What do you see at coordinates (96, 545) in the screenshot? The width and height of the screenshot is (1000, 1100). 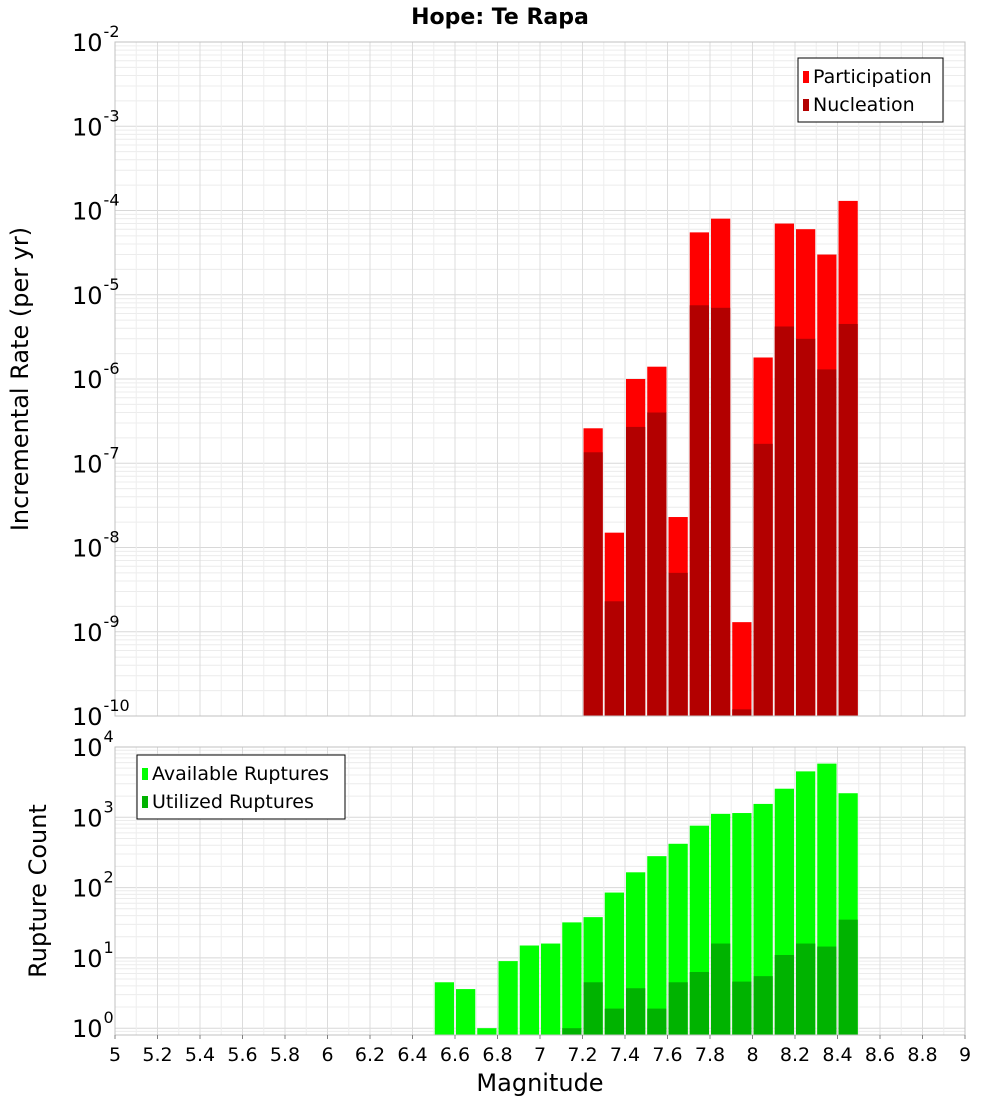 I see `y-tick-label: 10⁻⁸` at bounding box center [96, 545].